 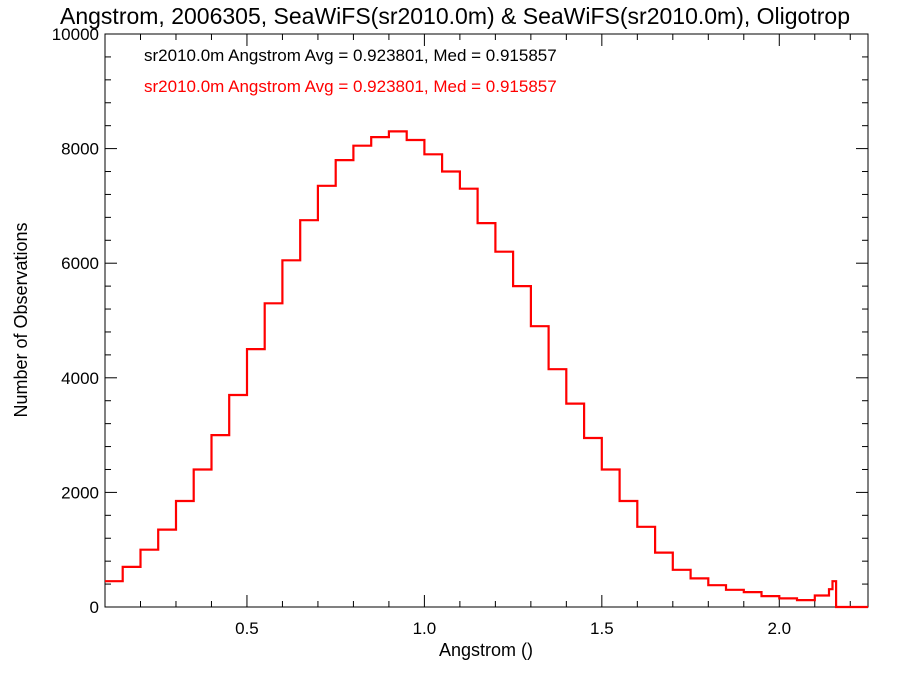 I want to click on x-tick-label: 1.5, so click(x=602, y=628).